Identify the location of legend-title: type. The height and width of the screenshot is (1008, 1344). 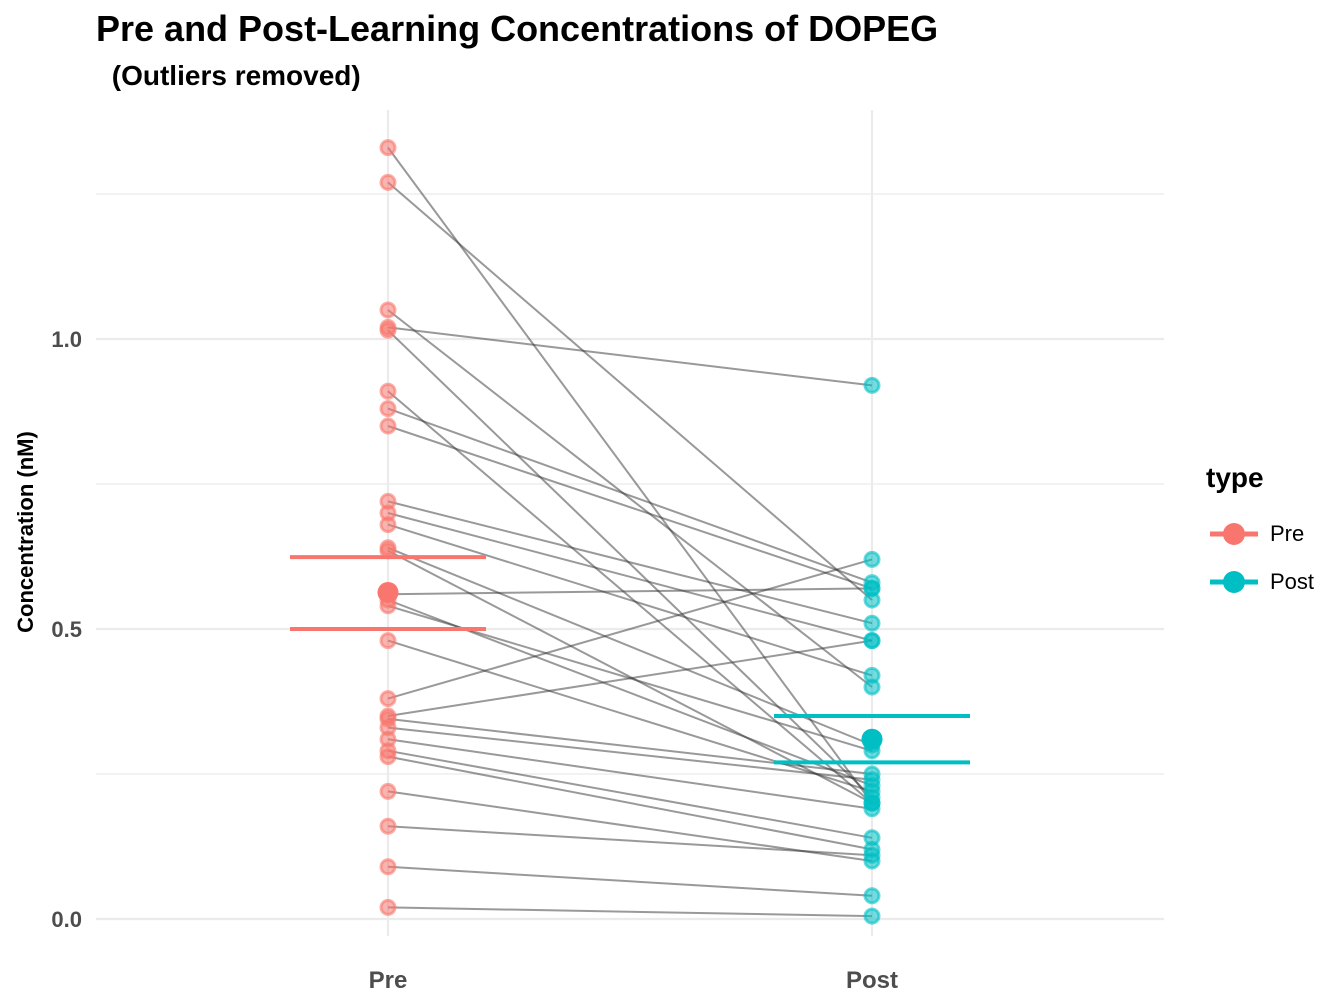
(1235, 477).